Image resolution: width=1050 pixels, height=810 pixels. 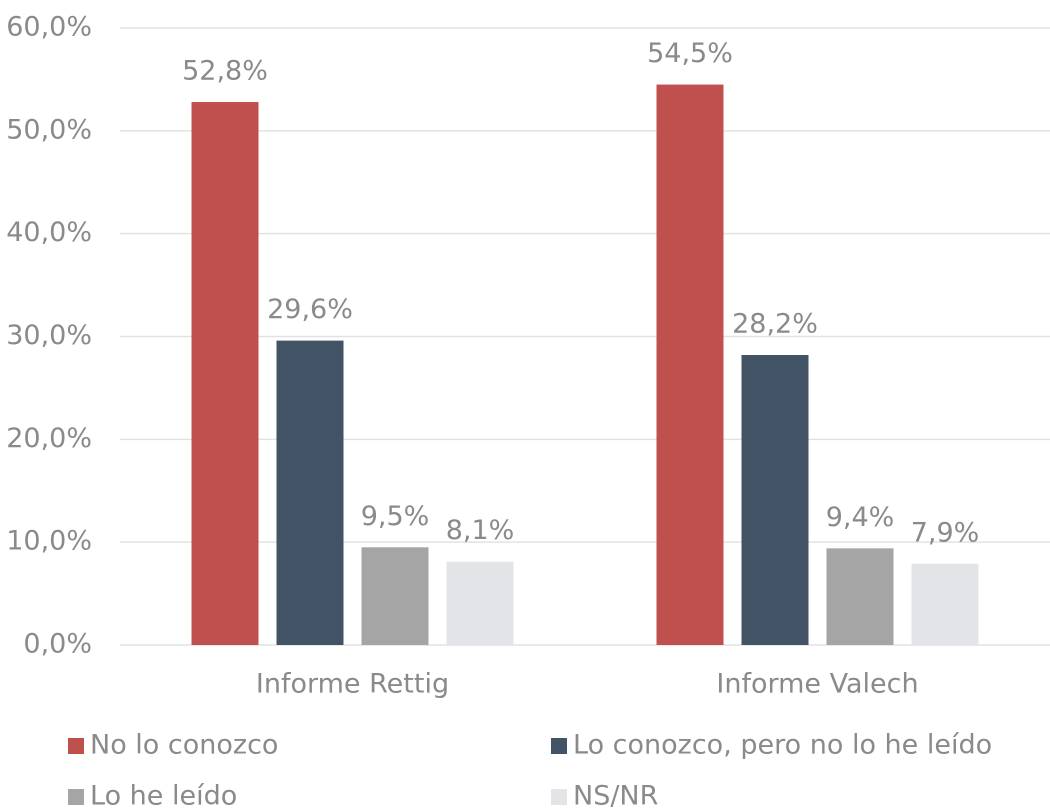 What do you see at coordinates (945, 532) in the screenshot?
I see `data-label: 7,9%` at bounding box center [945, 532].